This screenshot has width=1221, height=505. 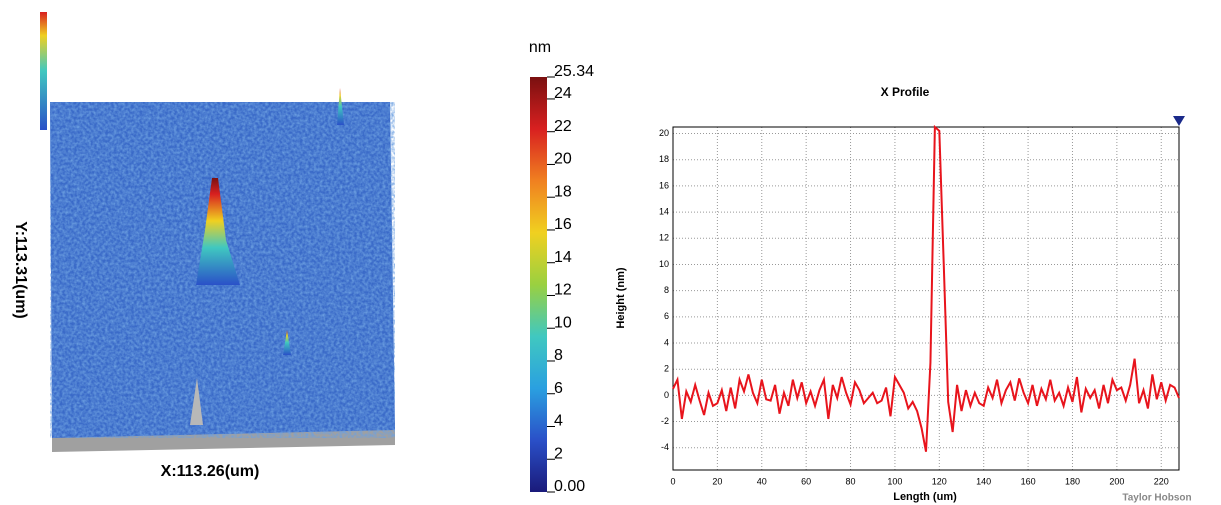 I want to click on x-tick-label: 120, so click(x=939, y=481).